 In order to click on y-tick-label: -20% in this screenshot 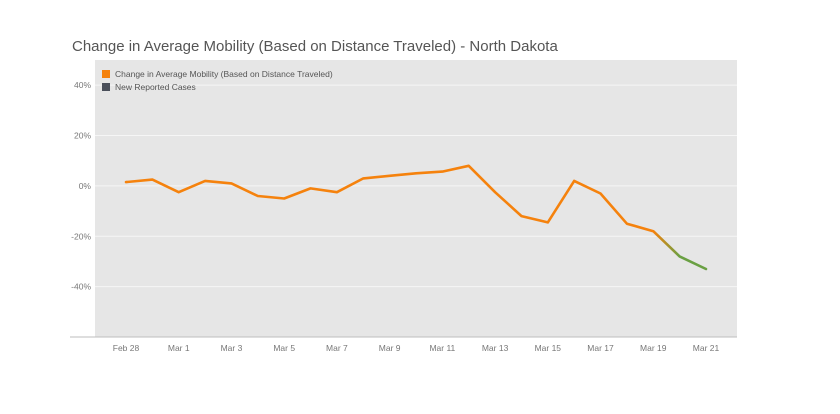, I will do `click(81, 236)`.